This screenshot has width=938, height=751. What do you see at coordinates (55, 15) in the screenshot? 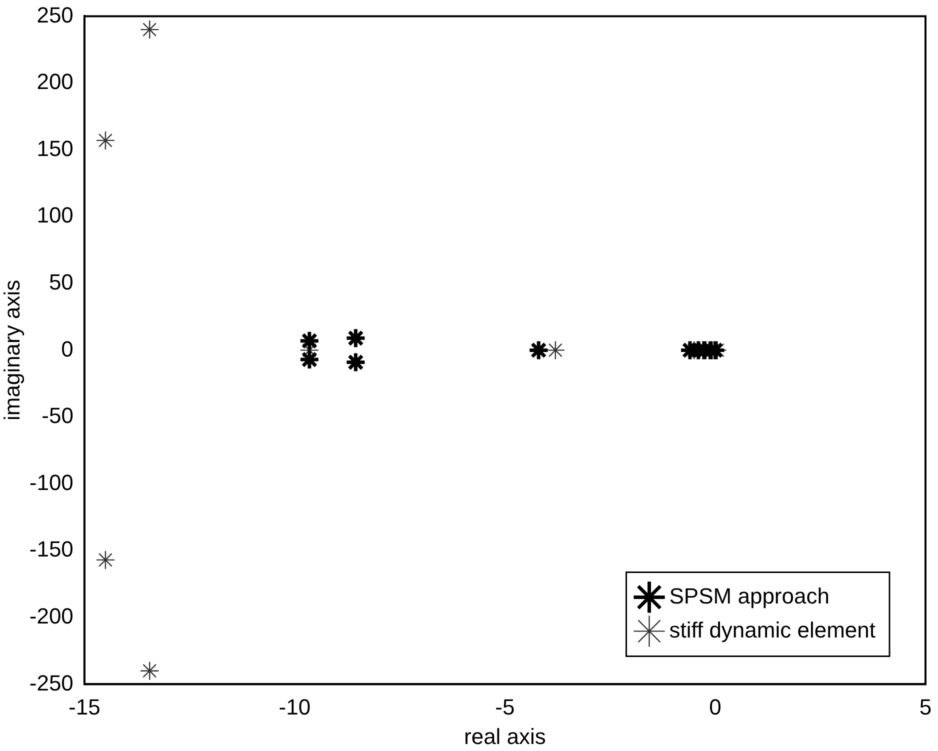
I see `y-tick-label: 250` at bounding box center [55, 15].